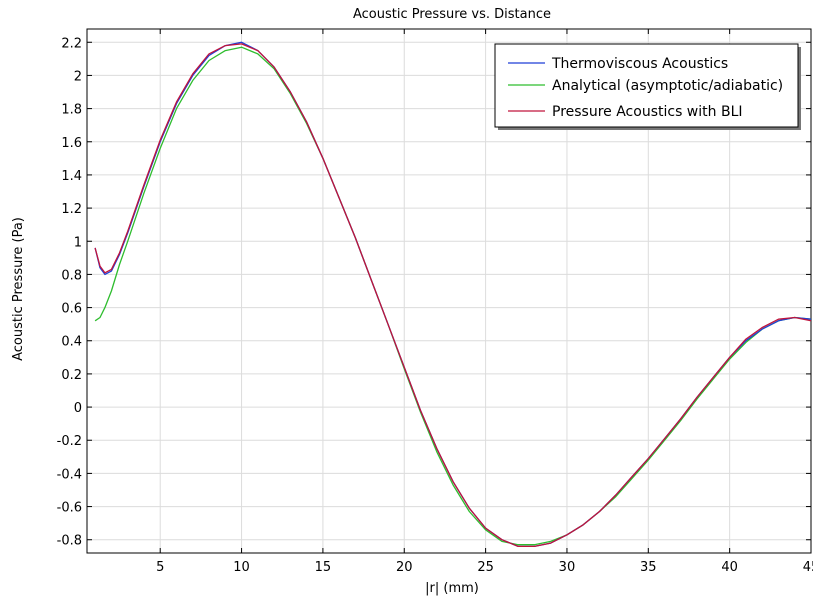 The width and height of the screenshot is (813, 602). I want to click on y-tick-label: 0, so click(78, 408).